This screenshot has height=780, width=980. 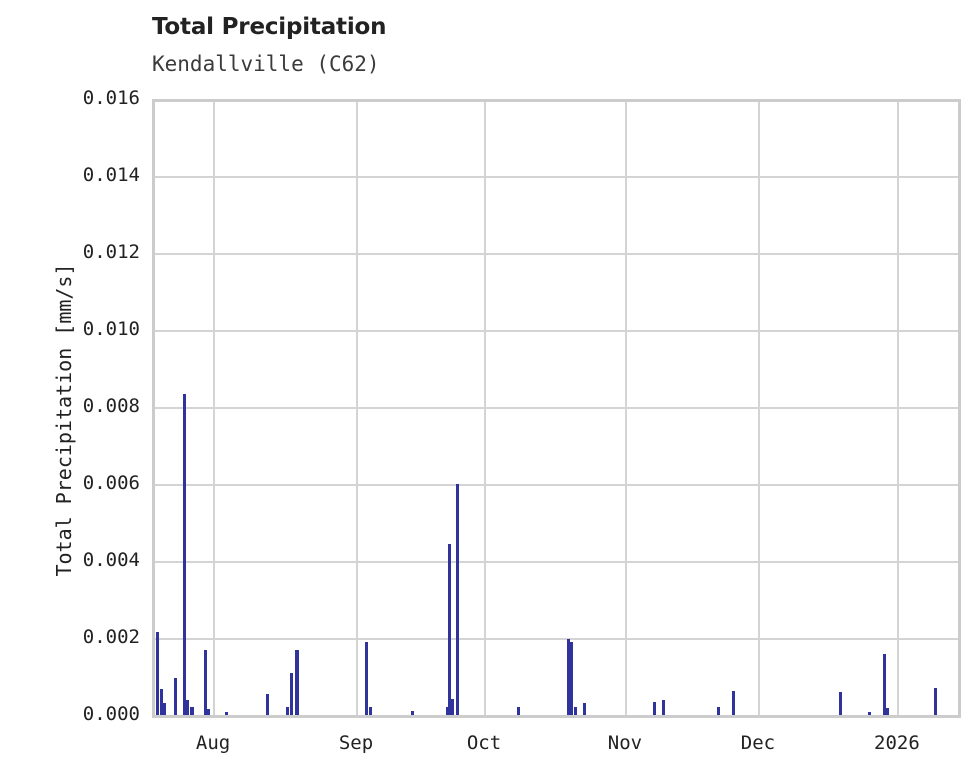 What do you see at coordinates (111, 406) in the screenshot?
I see `y-tick-label: 0.008` at bounding box center [111, 406].